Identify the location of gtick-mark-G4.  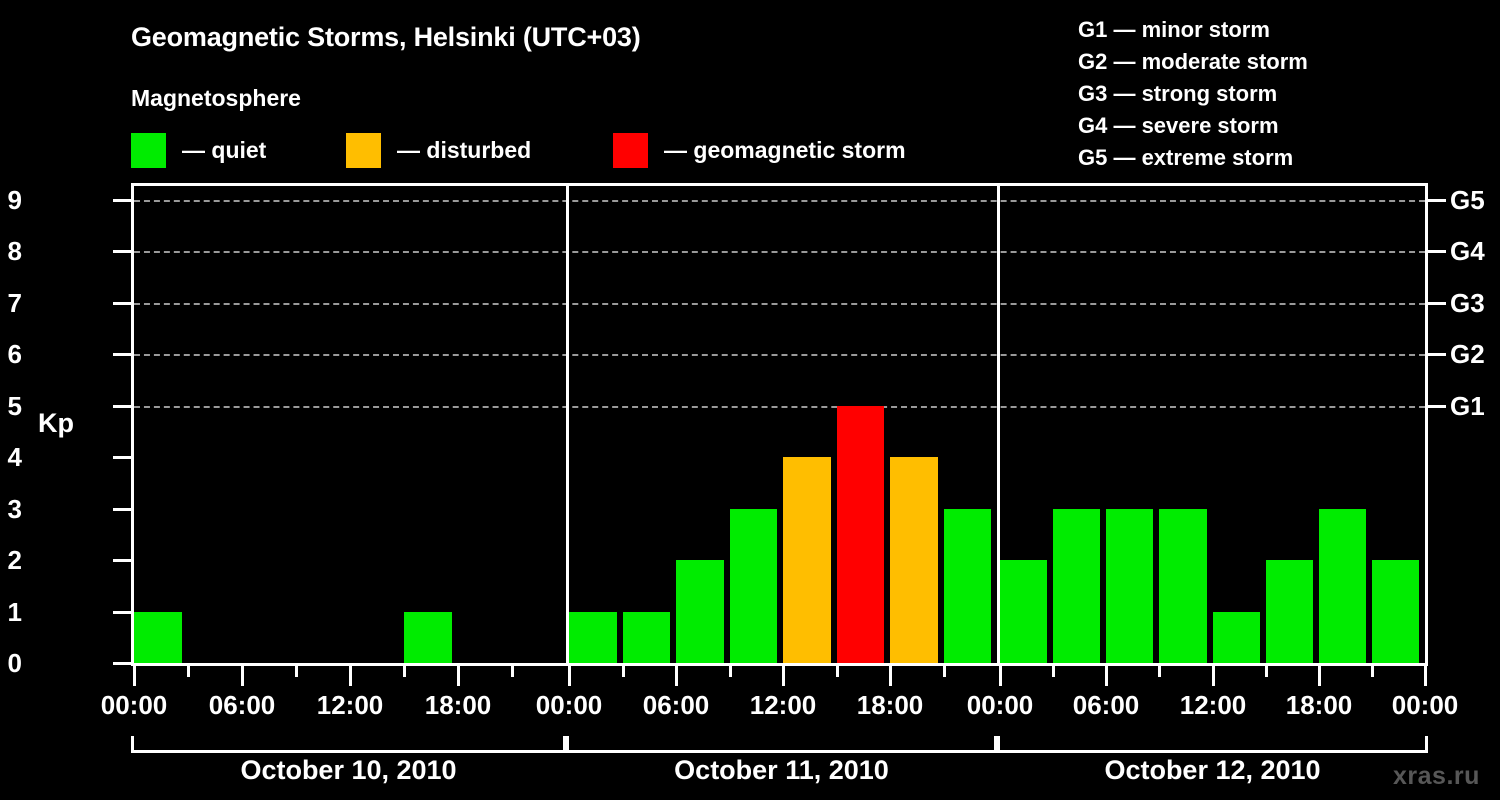
(1437, 251).